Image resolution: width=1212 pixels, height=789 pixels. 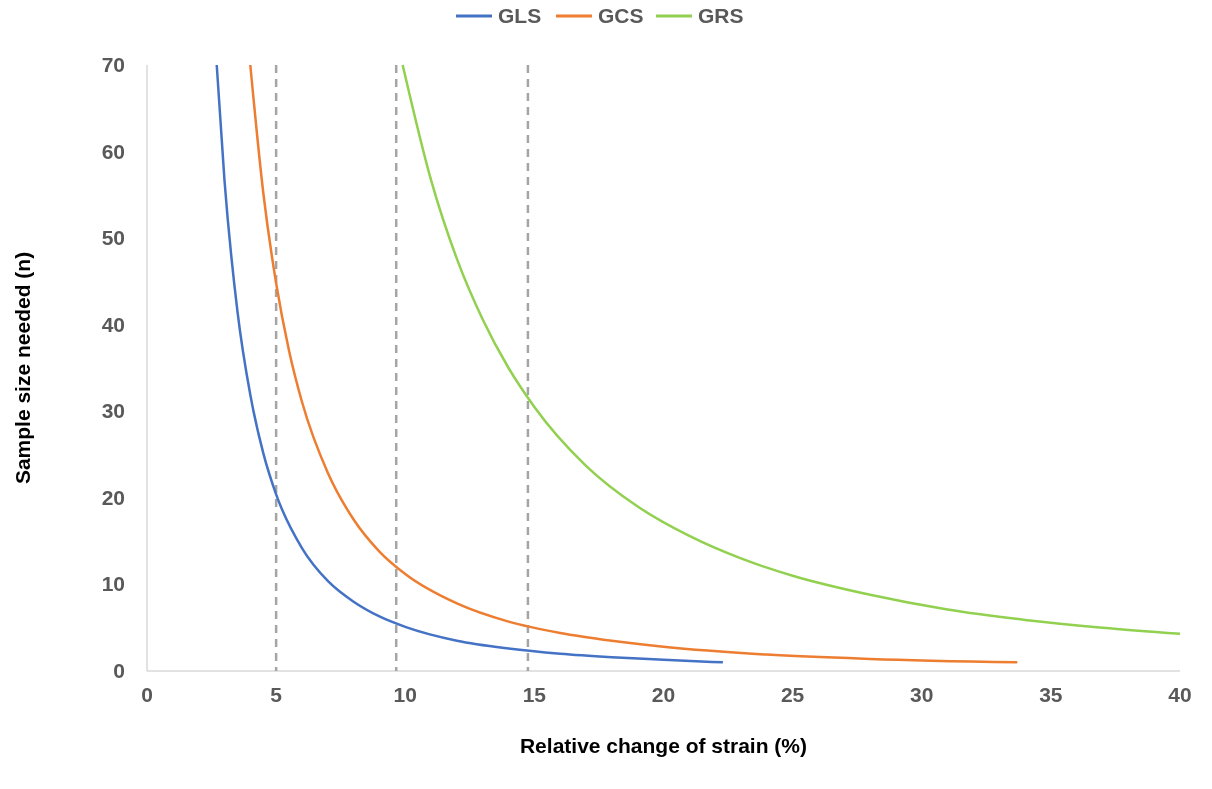 What do you see at coordinates (113, 584) in the screenshot?
I see `y-tick-label: 10` at bounding box center [113, 584].